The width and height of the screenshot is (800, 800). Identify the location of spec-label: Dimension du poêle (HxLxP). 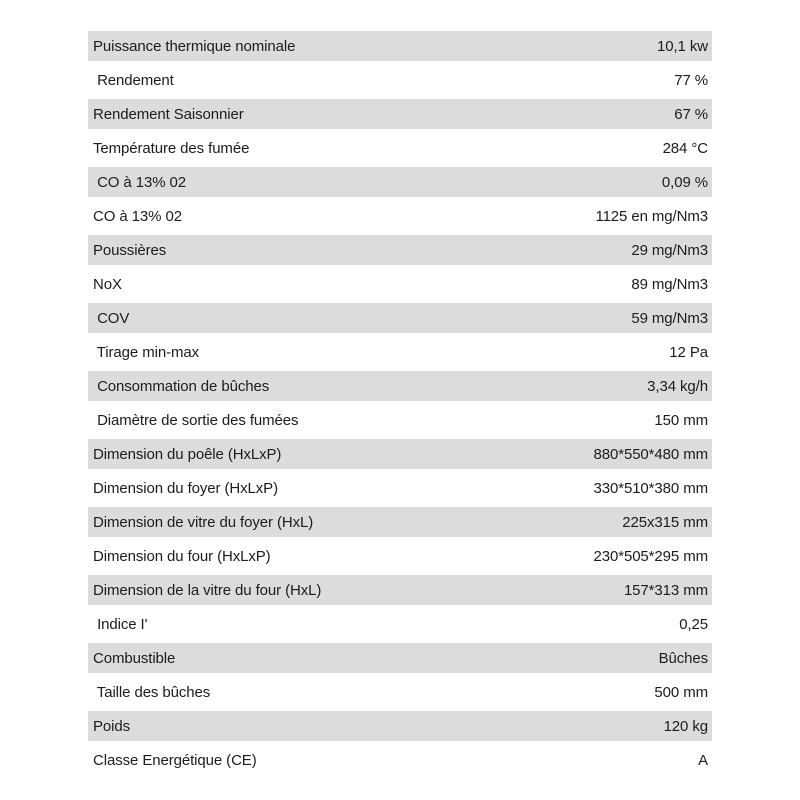
(187, 454).